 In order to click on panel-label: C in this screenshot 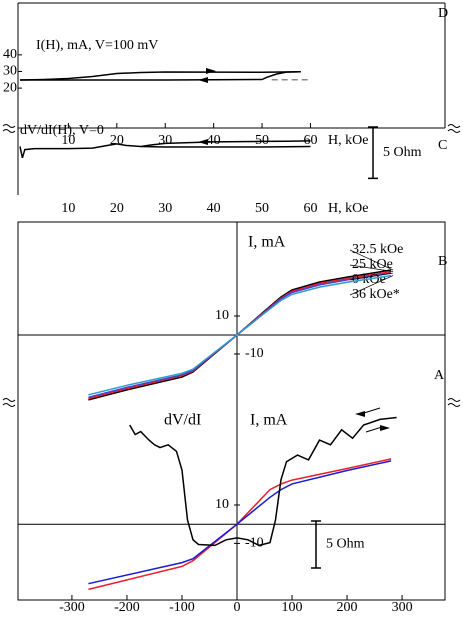, I will do `click(442, 145)`.